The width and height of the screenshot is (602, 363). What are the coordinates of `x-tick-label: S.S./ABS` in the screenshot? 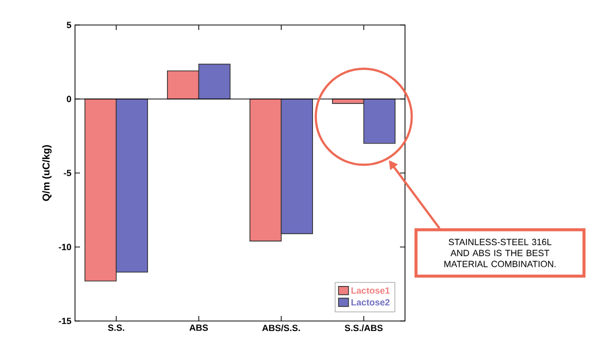 It's located at (363, 328).